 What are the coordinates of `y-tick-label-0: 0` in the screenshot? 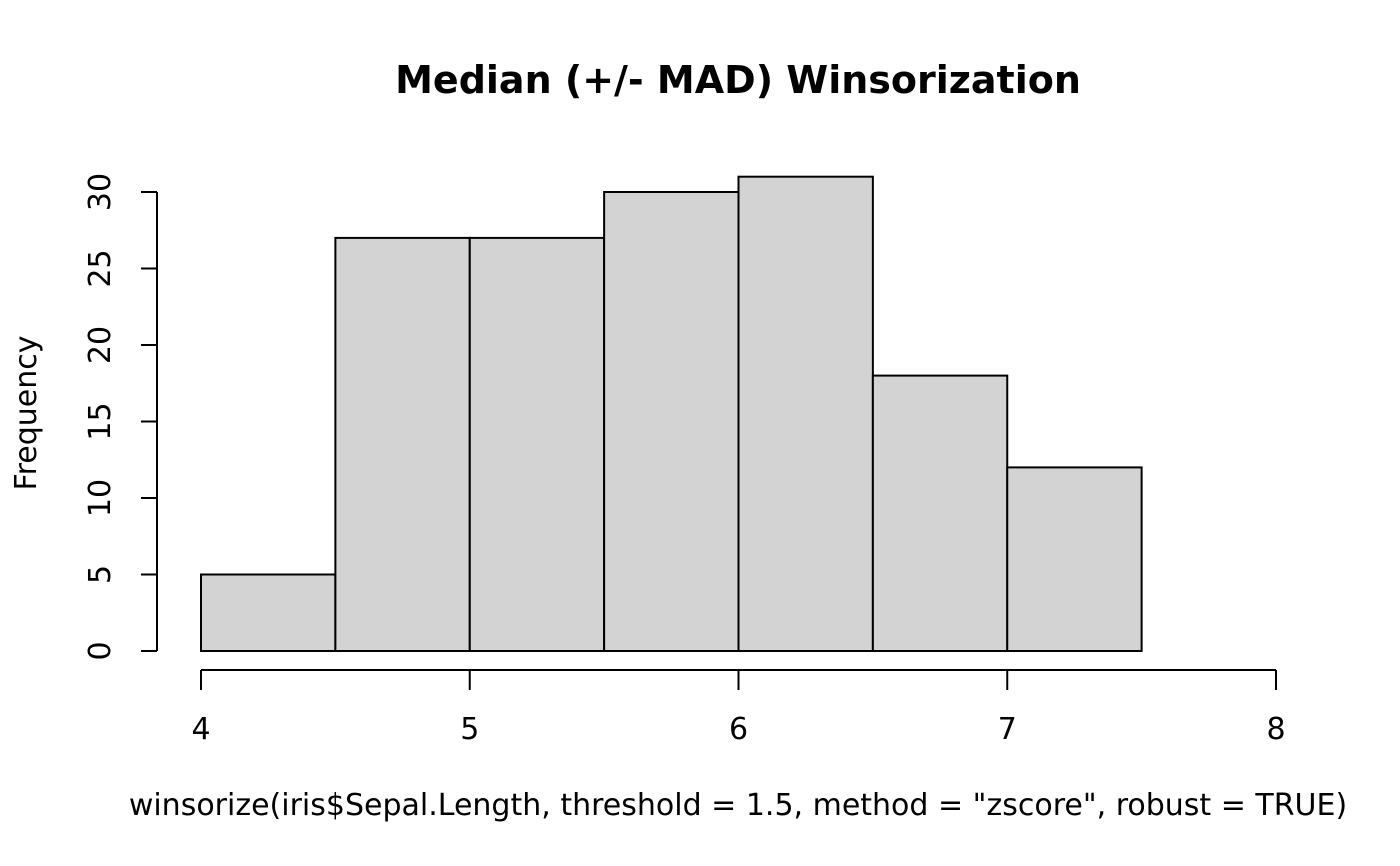 It's located at (100, 650).